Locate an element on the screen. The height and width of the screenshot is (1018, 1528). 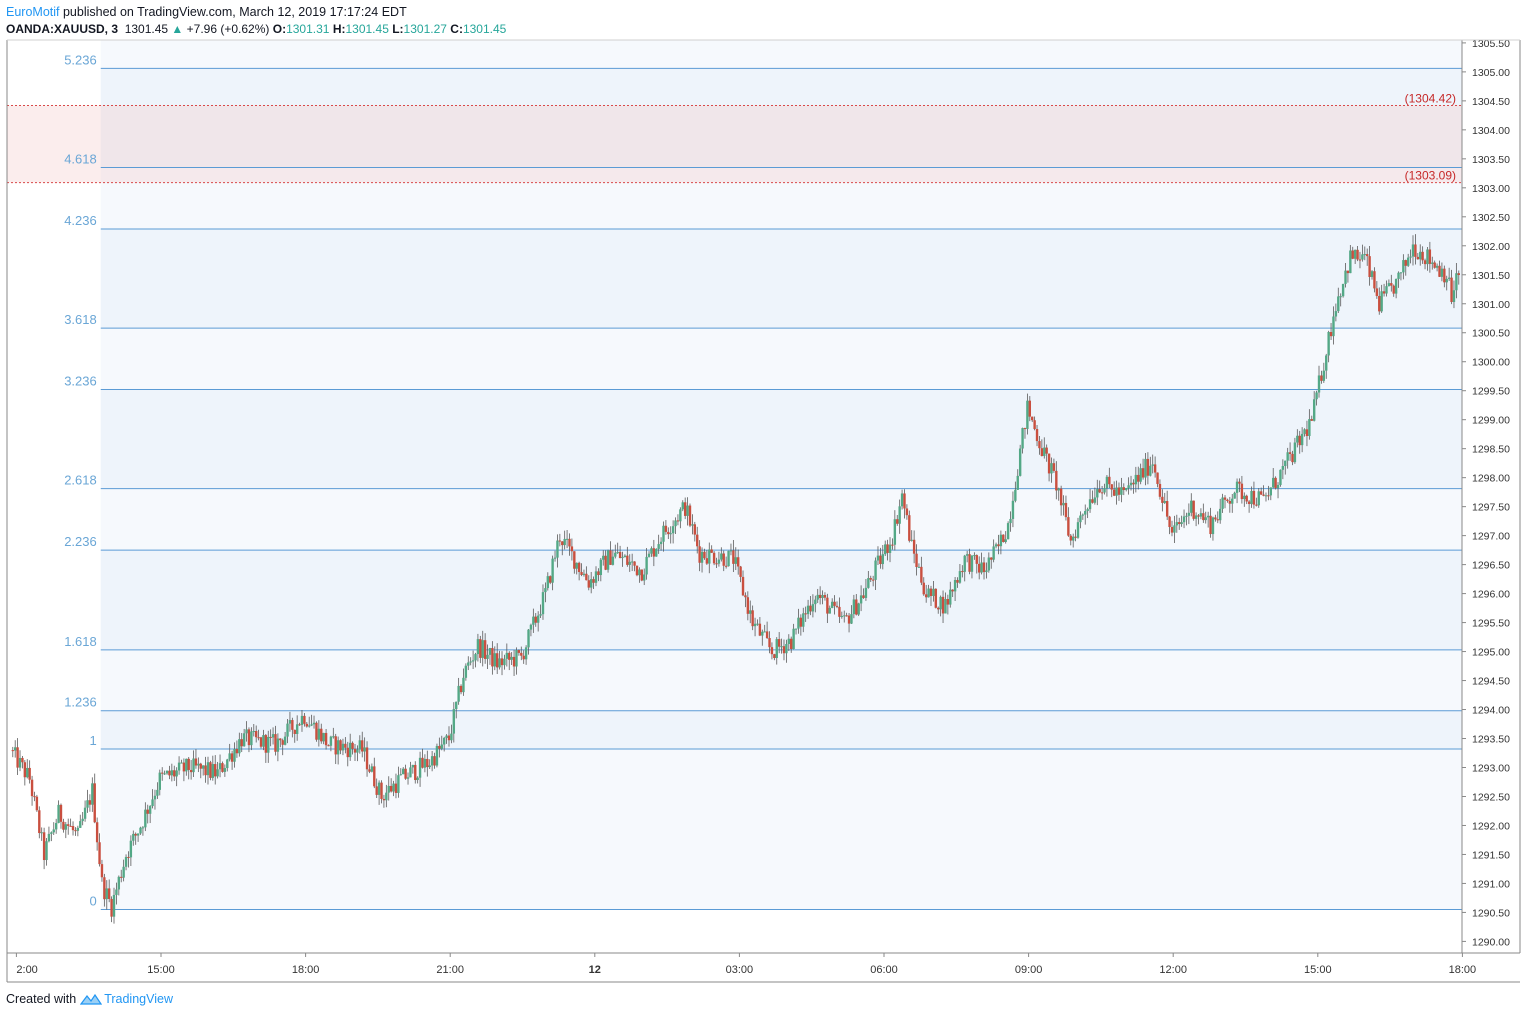
price-tick-label: 1296.50 is located at coordinates (1491, 566).